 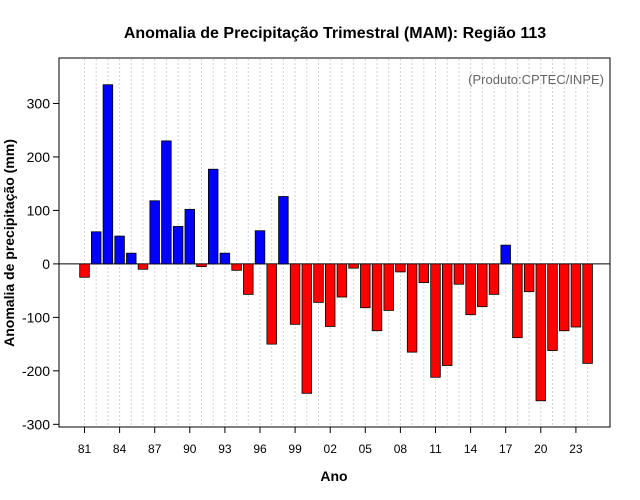 I want to click on bar-1986, so click(x=143, y=266).